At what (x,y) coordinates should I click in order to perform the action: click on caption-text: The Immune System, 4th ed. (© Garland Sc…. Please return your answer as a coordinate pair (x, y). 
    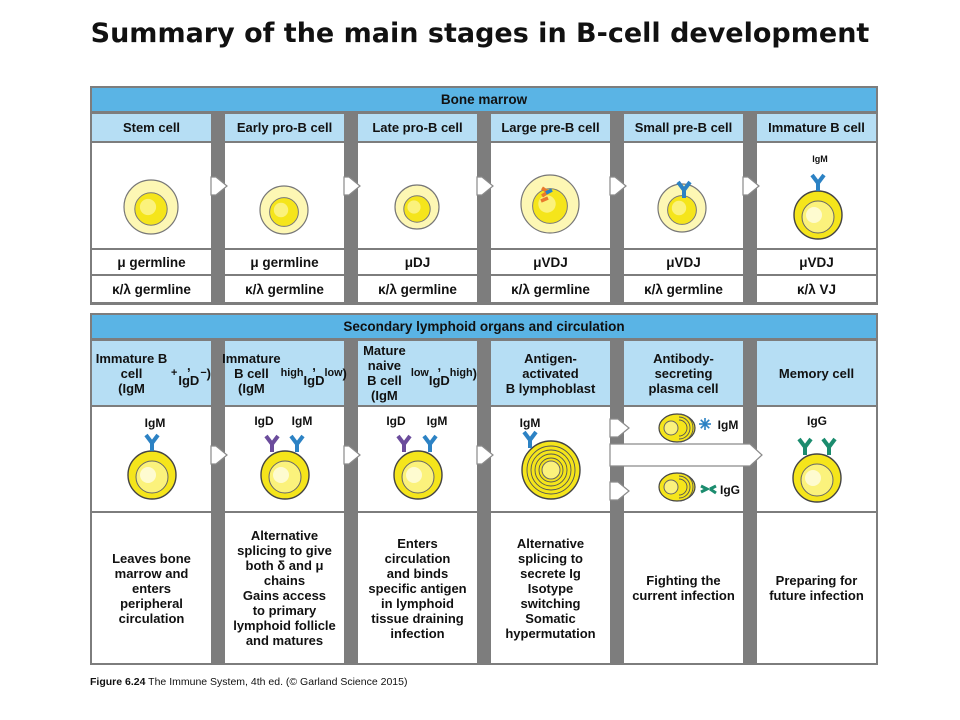
    Looking at the image, I should click on (276, 682).